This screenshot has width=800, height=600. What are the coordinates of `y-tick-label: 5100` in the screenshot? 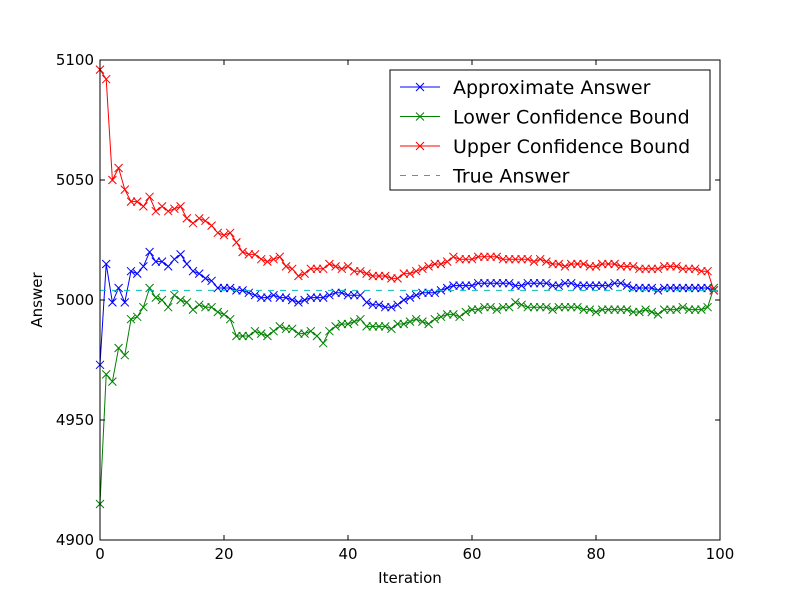 It's located at (75, 60).